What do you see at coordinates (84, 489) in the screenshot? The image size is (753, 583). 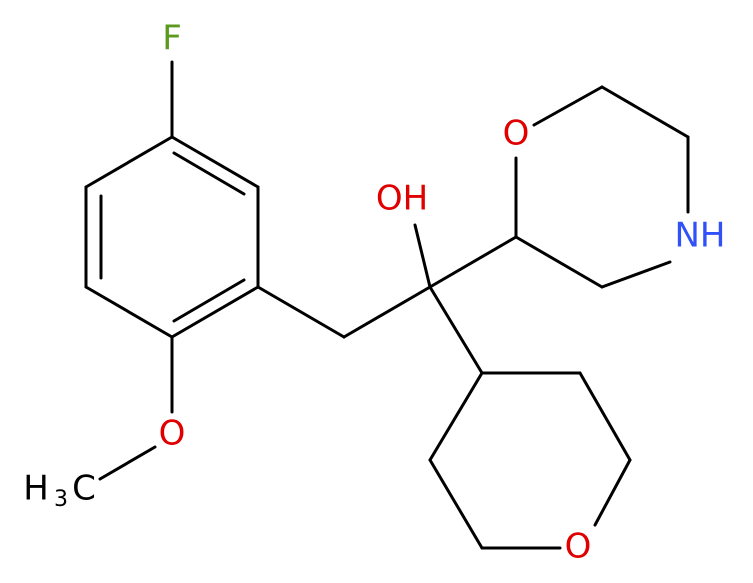 I see `atom-label: C` at bounding box center [84, 489].